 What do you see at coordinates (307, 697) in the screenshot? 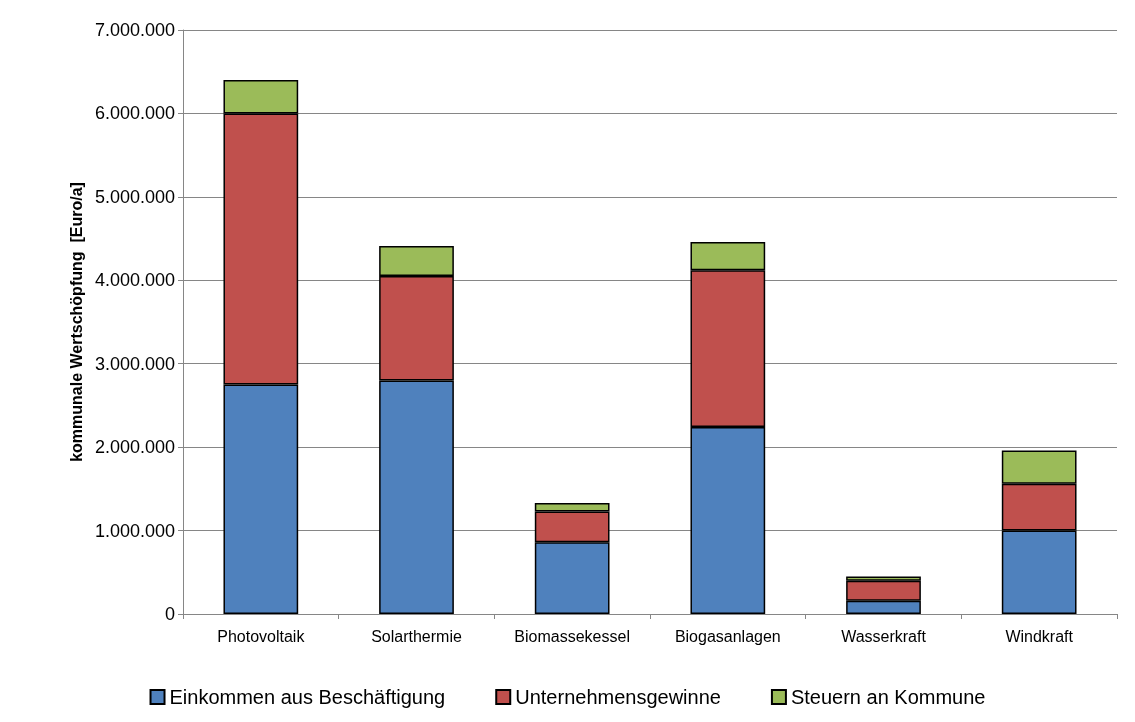
I see `legend-label: Einkommen aus Beschäftigung` at bounding box center [307, 697].